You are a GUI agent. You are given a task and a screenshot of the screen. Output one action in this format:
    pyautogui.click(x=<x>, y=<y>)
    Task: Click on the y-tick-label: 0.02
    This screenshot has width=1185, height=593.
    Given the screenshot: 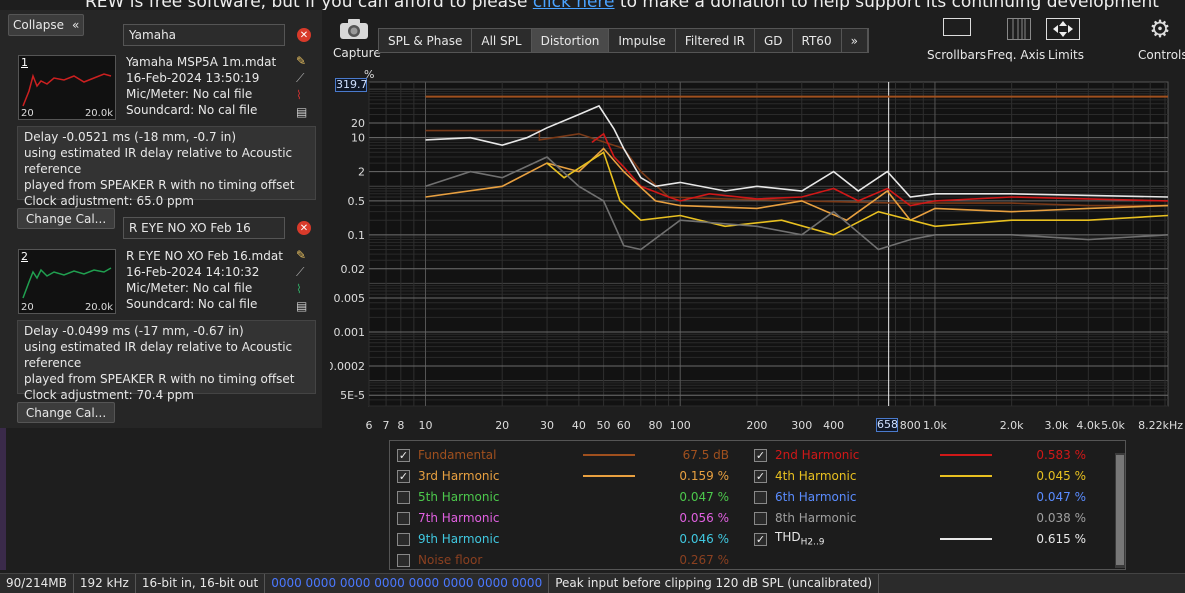 What is the action you would take?
    pyautogui.click(x=353, y=269)
    